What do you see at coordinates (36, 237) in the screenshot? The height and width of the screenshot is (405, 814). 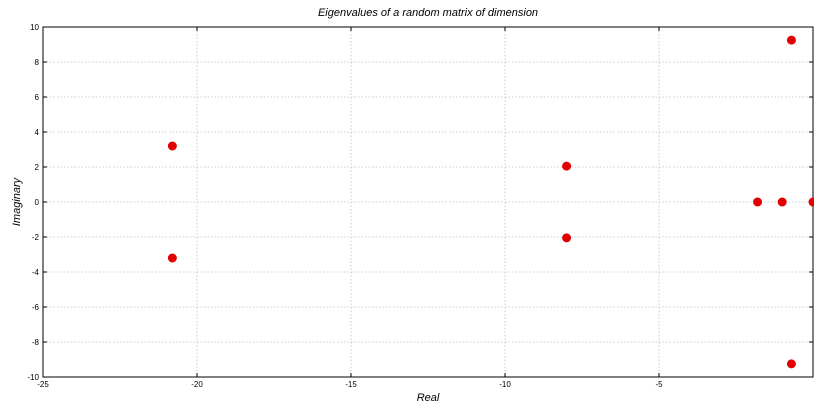 I see `y-tick-label: -2` at bounding box center [36, 237].